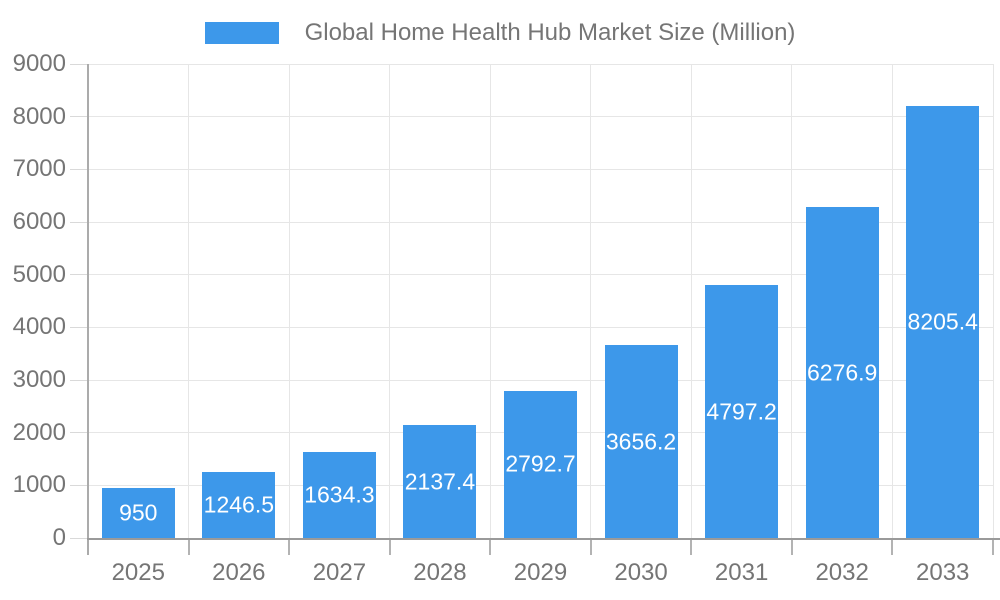 This screenshot has height=600, width=1000. What do you see at coordinates (241, 33) in the screenshot?
I see `legend-swatch` at bounding box center [241, 33].